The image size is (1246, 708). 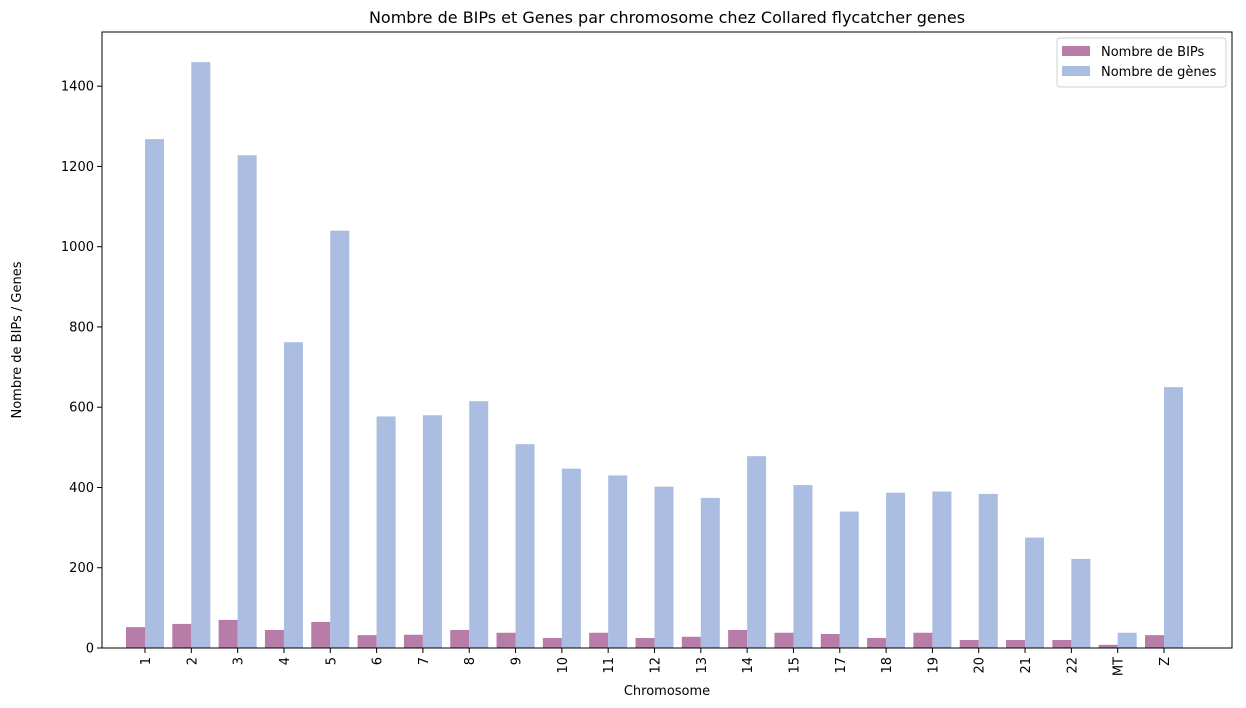 What do you see at coordinates (424, 661) in the screenshot?
I see `x-tick-label: 7` at bounding box center [424, 661].